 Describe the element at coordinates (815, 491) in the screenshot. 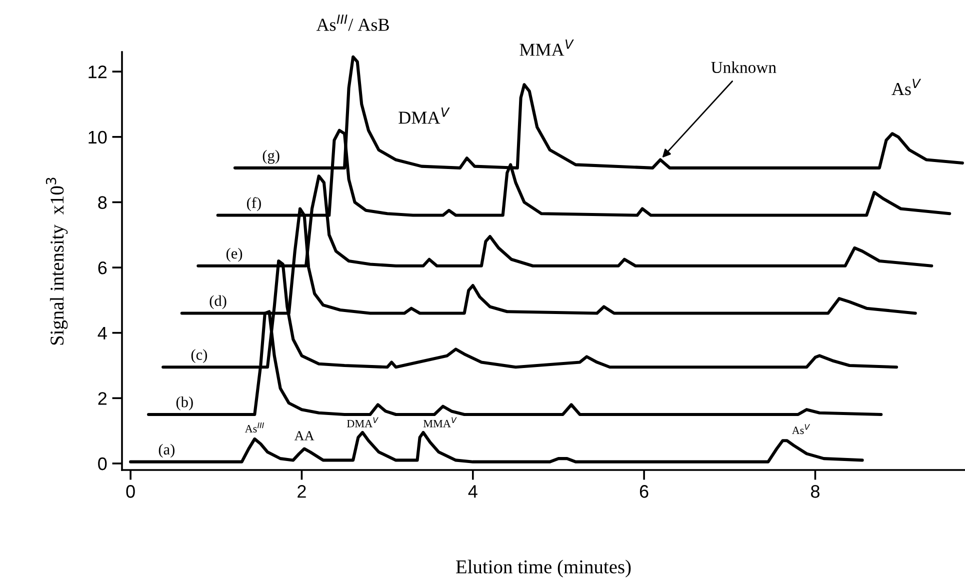

I see `x-tick-label: 8` at that location.